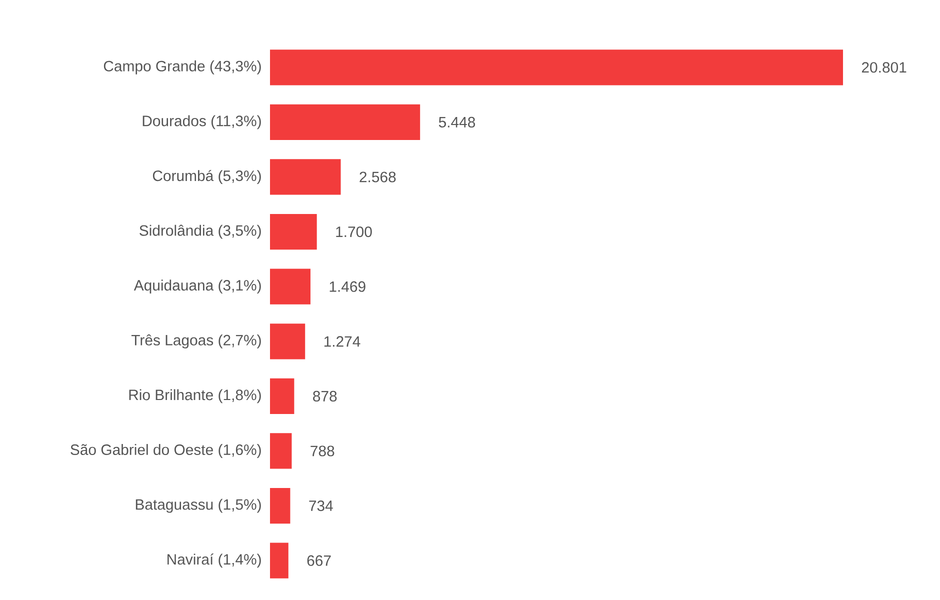 The image size is (940, 600). Describe the element at coordinates (322, 451) in the screenshot. I see `data-label: 788` at that location.